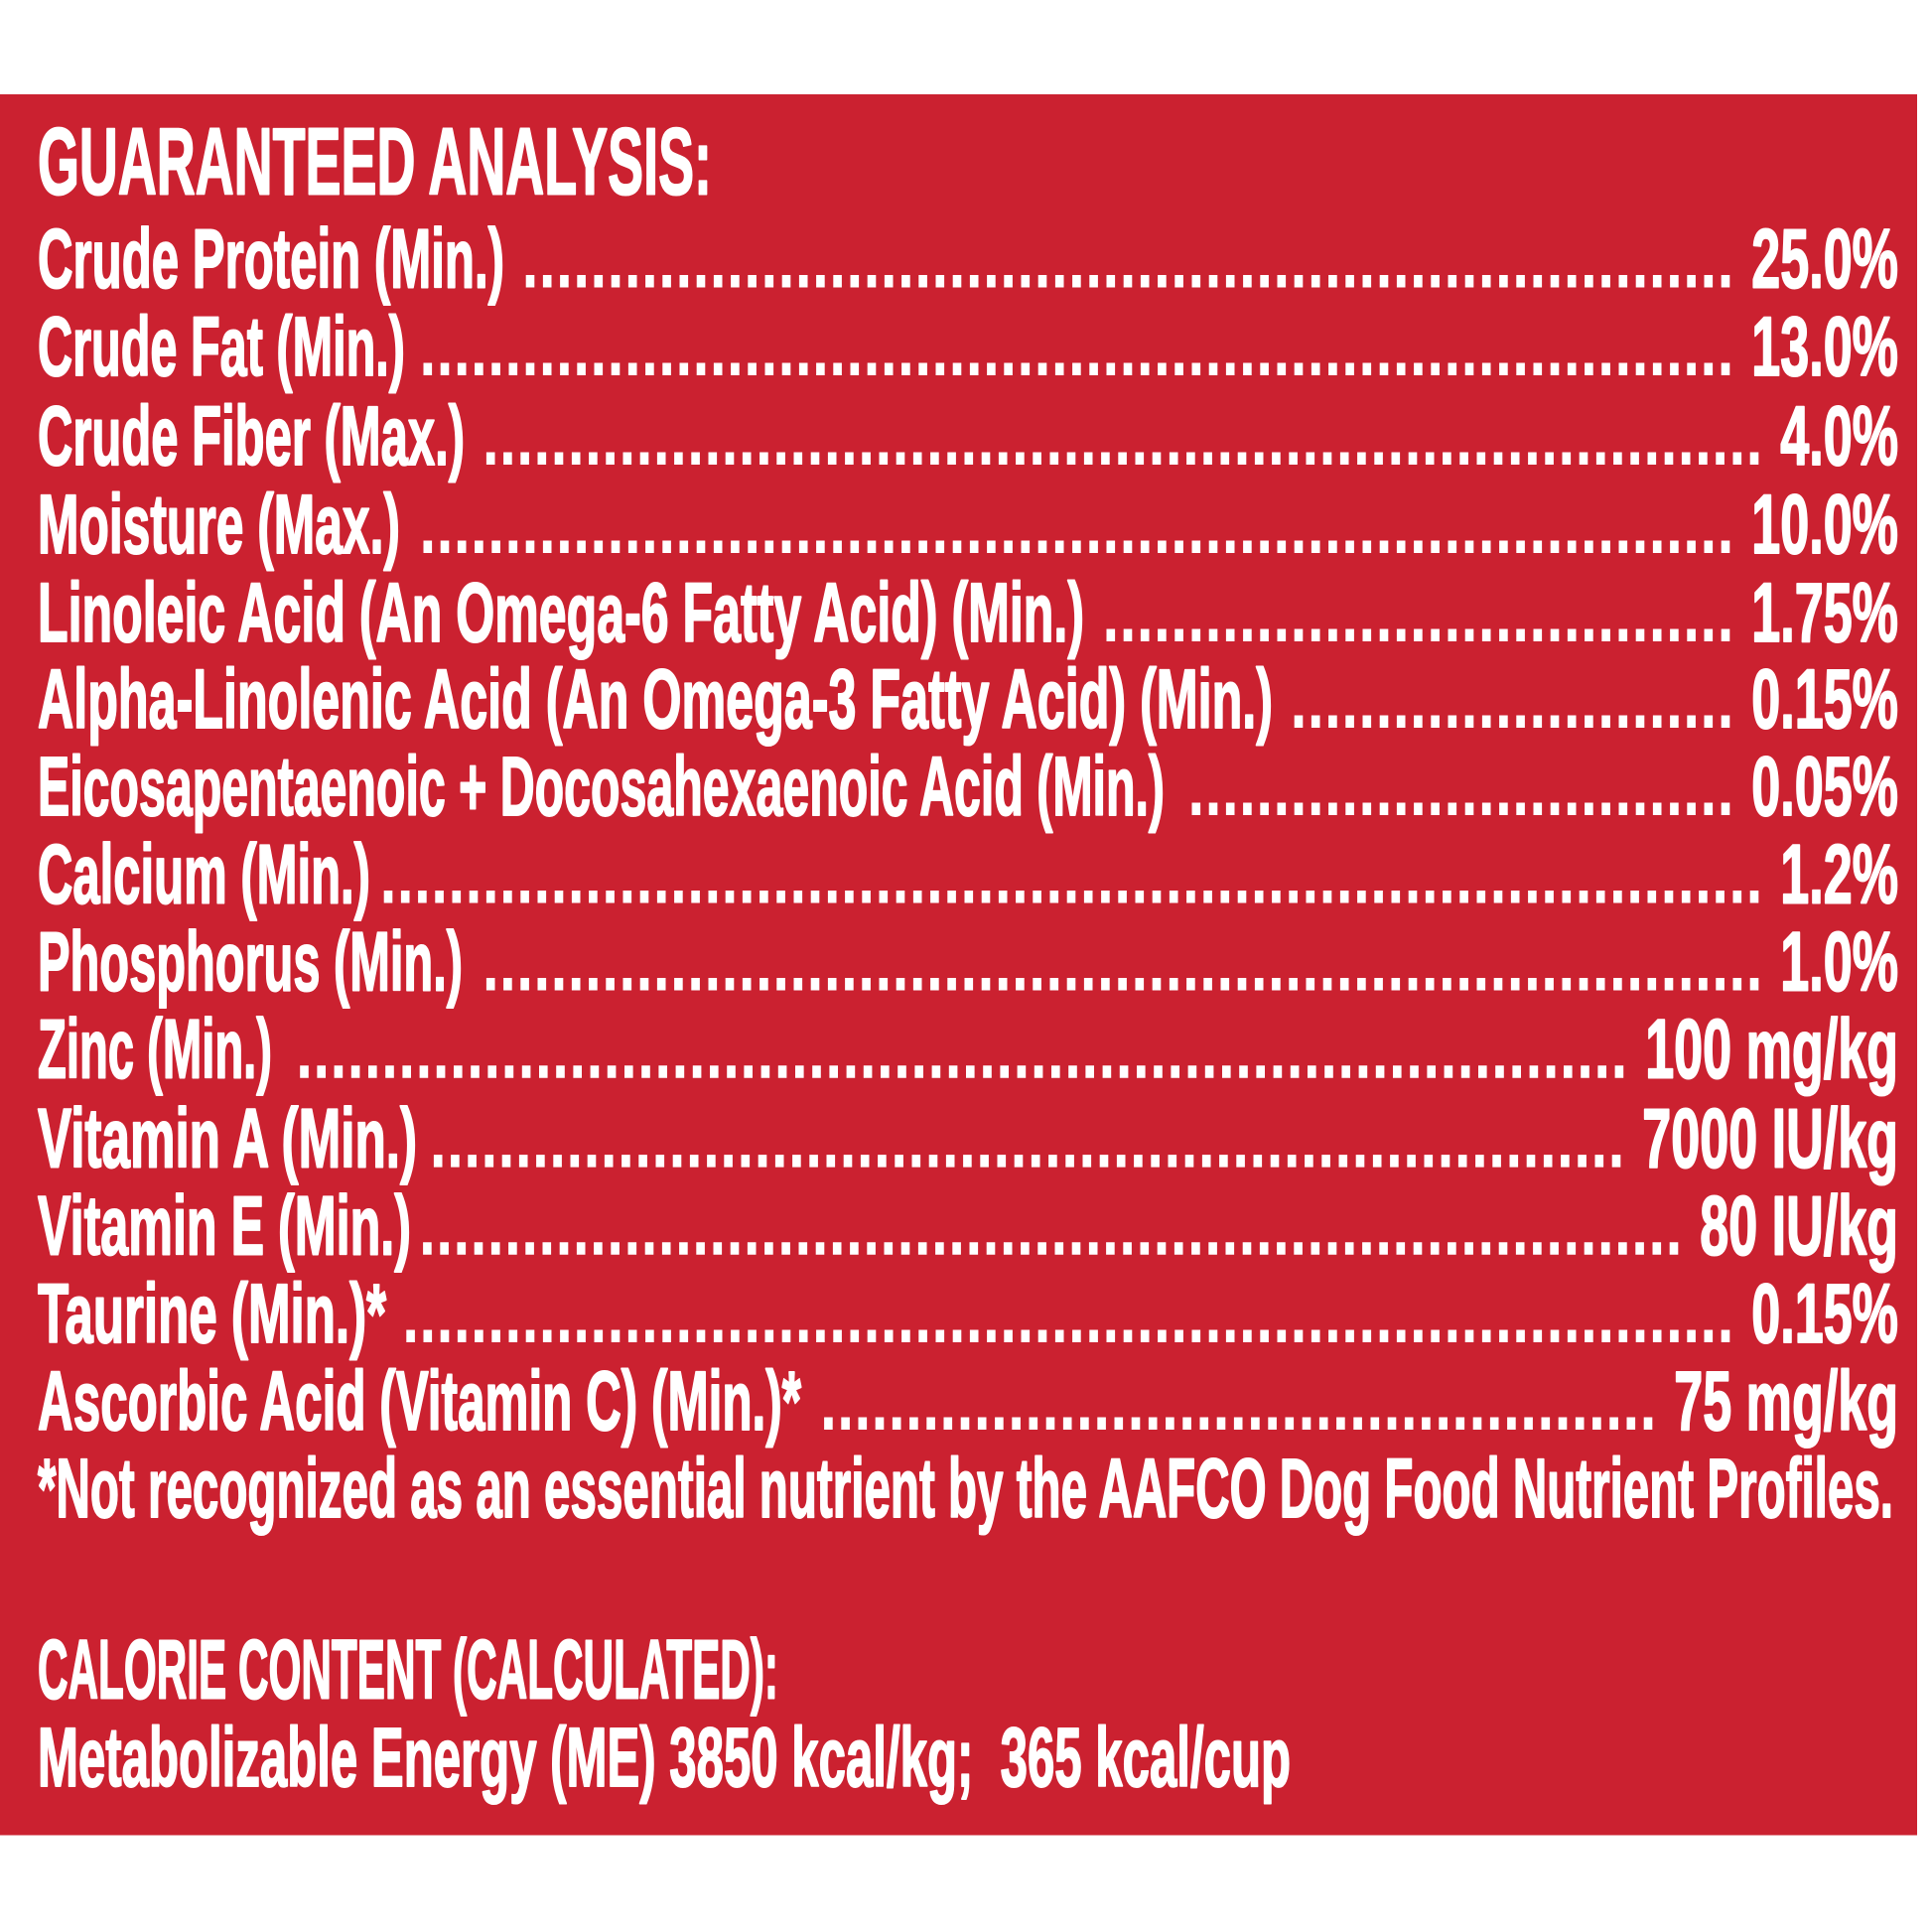  What do you see at coordinates (222, 346) in the screenshot?
I see `svg-text: Crude Fat (Min.)` at bounding box center [222, 346].